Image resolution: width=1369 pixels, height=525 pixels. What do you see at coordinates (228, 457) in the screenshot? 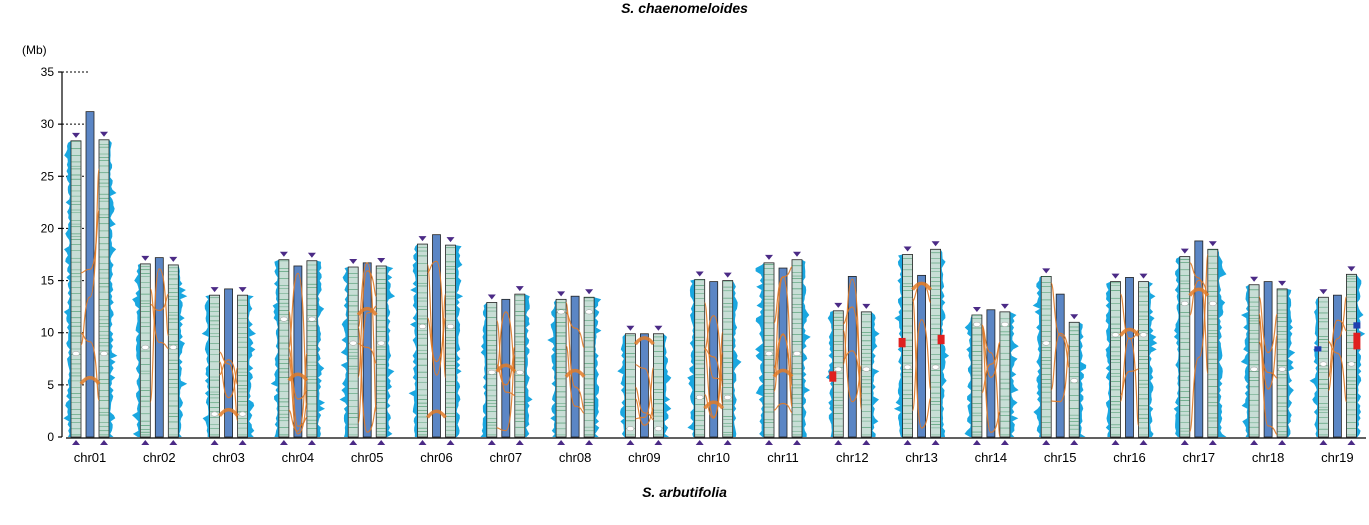
I see `chromosome-label: chr03` at bounding box center [228, 457].